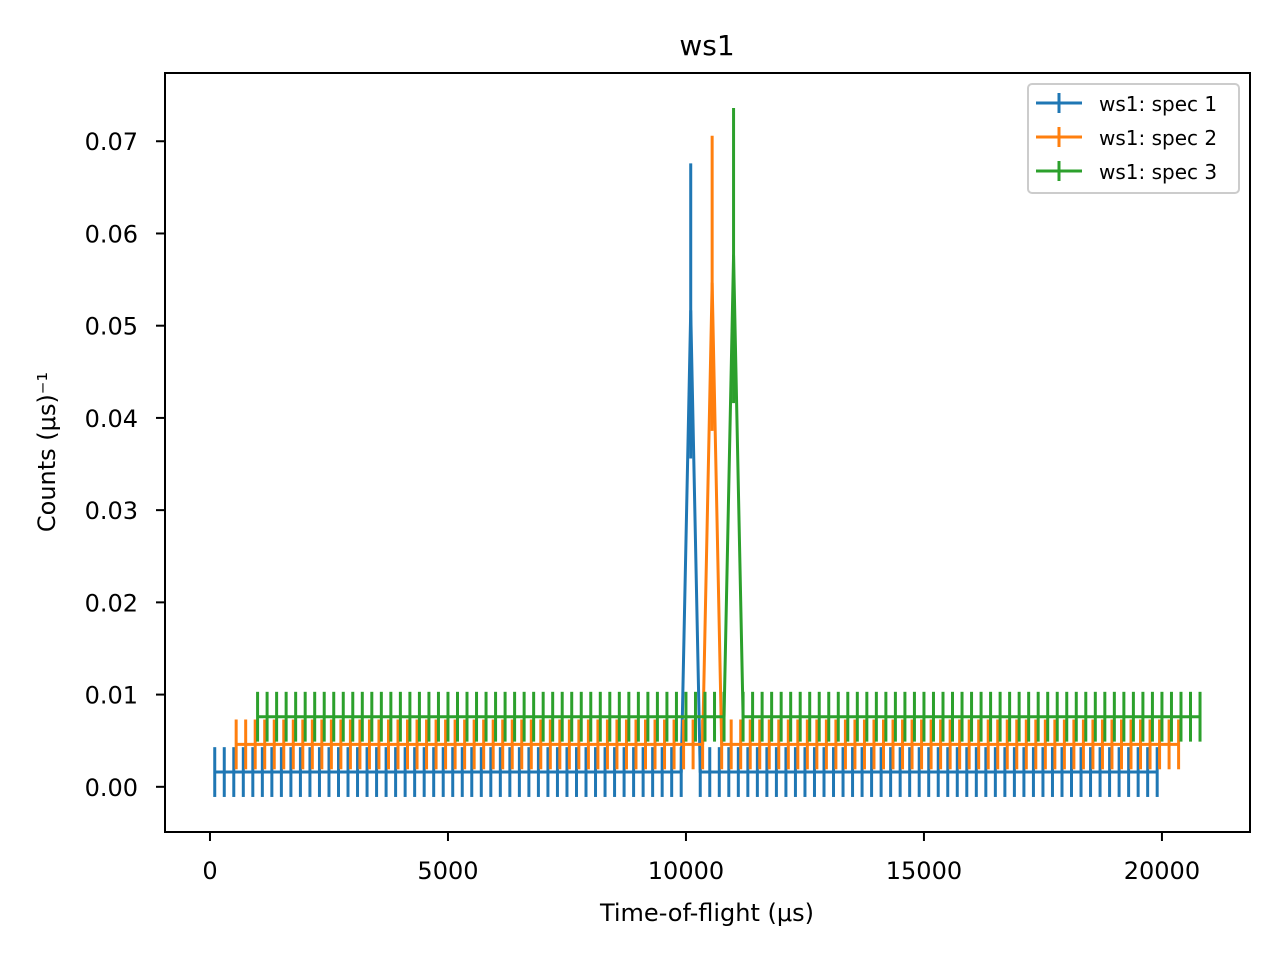  Describe the element at coordinates (1158, 172) in the screenshot. I see `legend-label: ws1: spec 3` at that location.